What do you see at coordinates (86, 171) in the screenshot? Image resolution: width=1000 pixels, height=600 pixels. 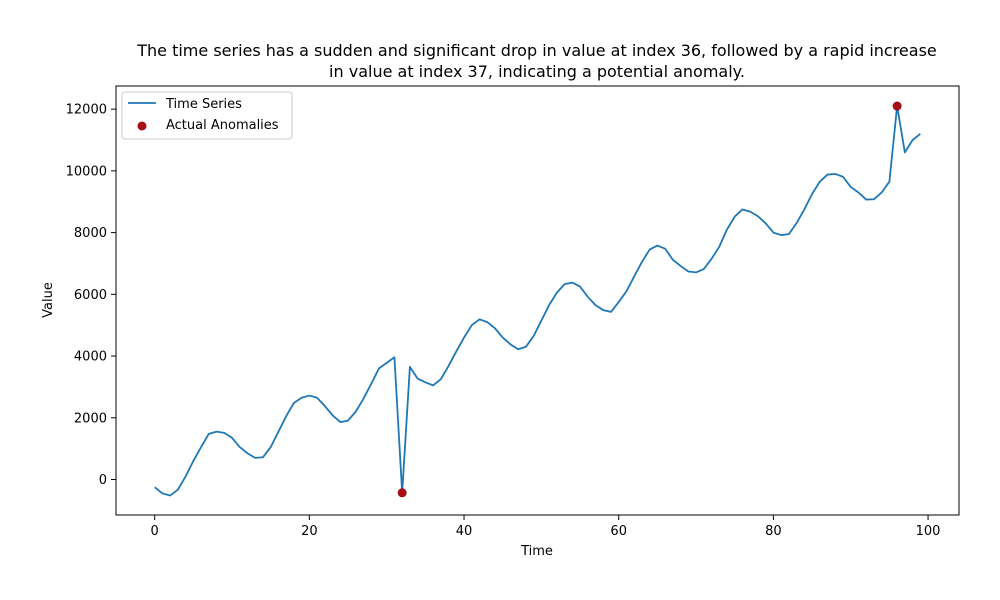 I see `y-tick-label: 10000` at bounding box center [86, 171].